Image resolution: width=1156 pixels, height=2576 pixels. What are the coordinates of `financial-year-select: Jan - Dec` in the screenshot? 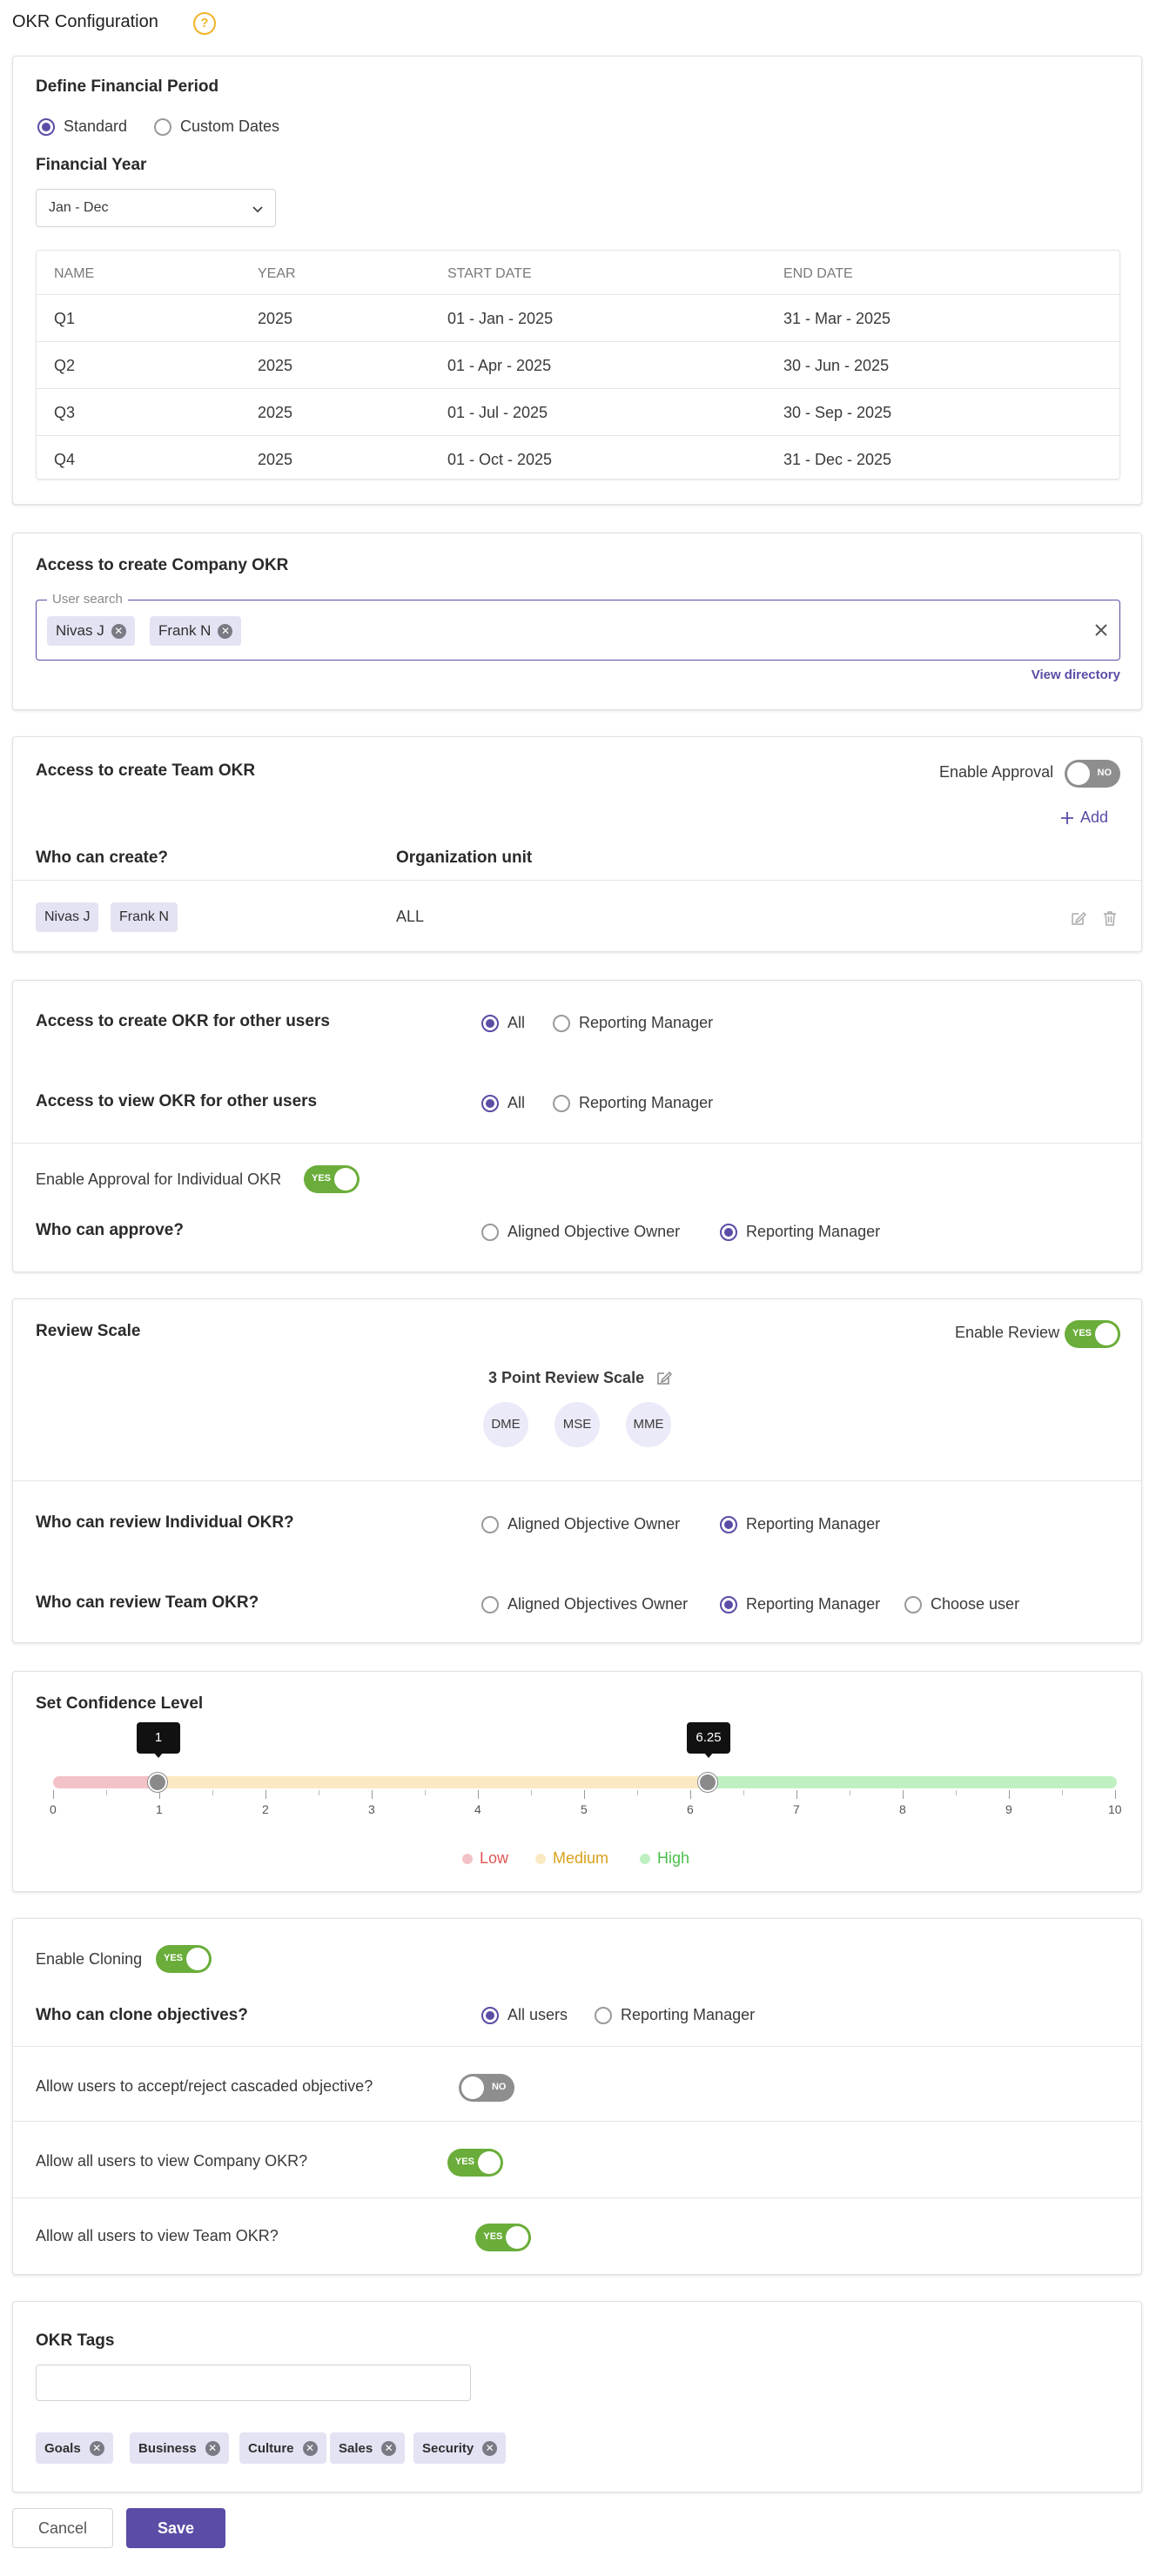 It's located at (156, 208).